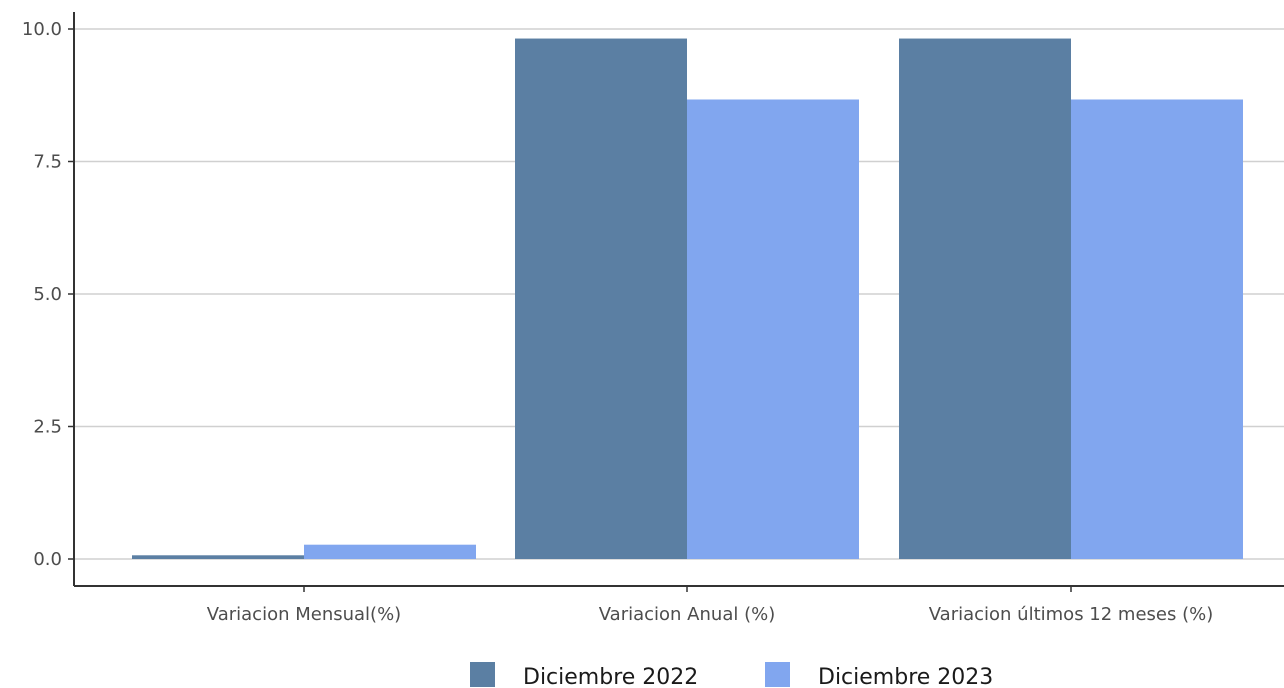 The height and width of the screenshot is (688, 1284). I want to click on y-axis-ticks: 0.0 2.5 5.0 7.5 10.0, so click(48, 294).